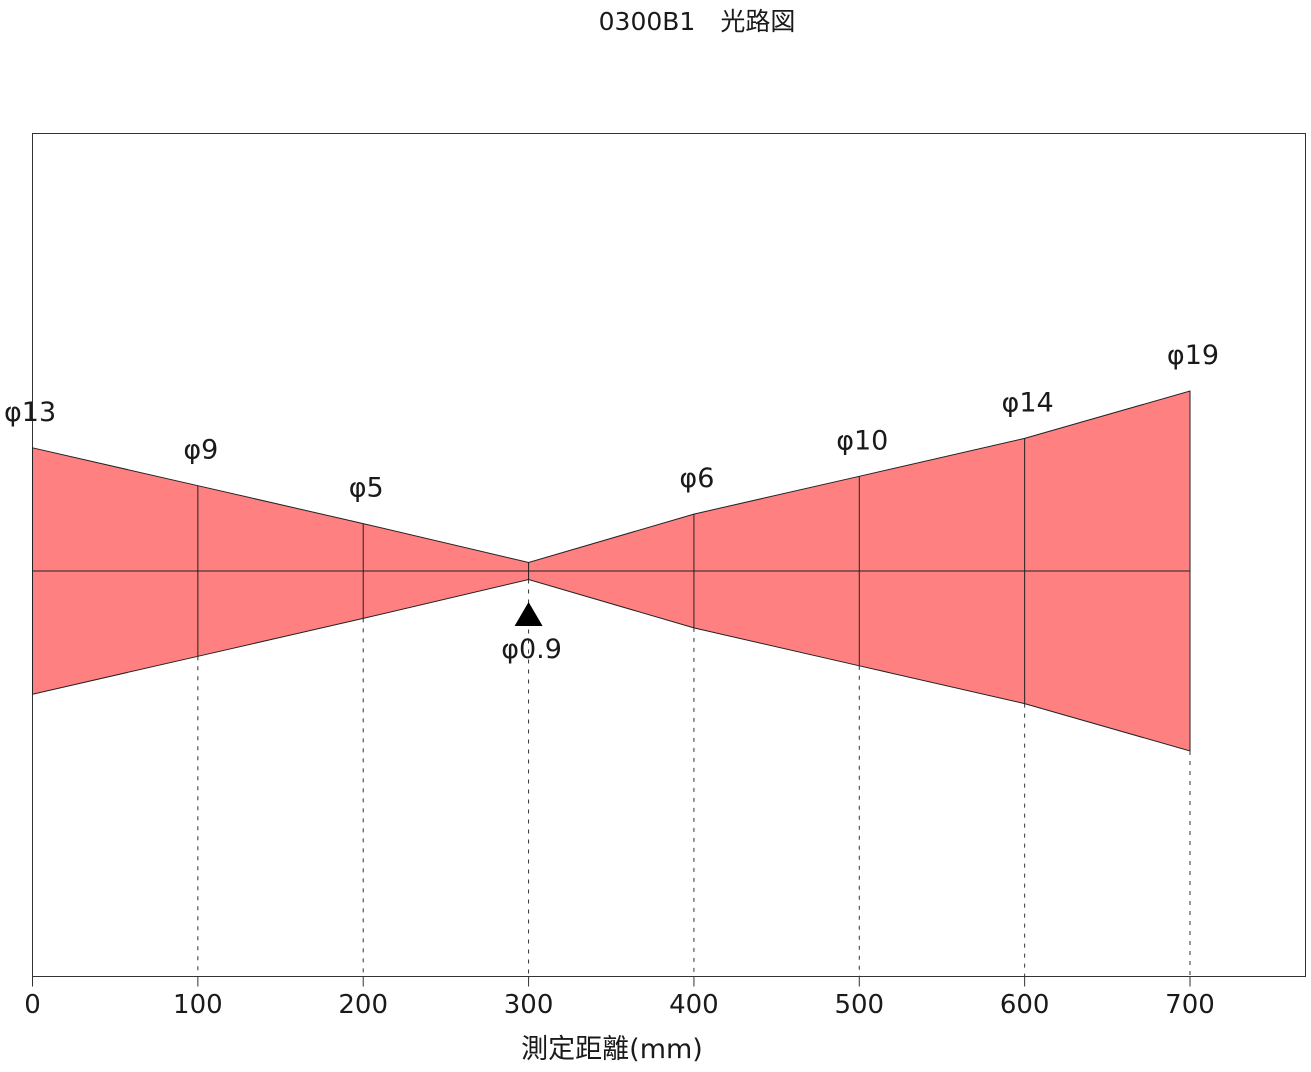 The height and width of the screenshot is (1072, 1311). Describe the element at coordinates (694, 1005) in the screenshot. I see `x-tick-label-400: 400` at that location.